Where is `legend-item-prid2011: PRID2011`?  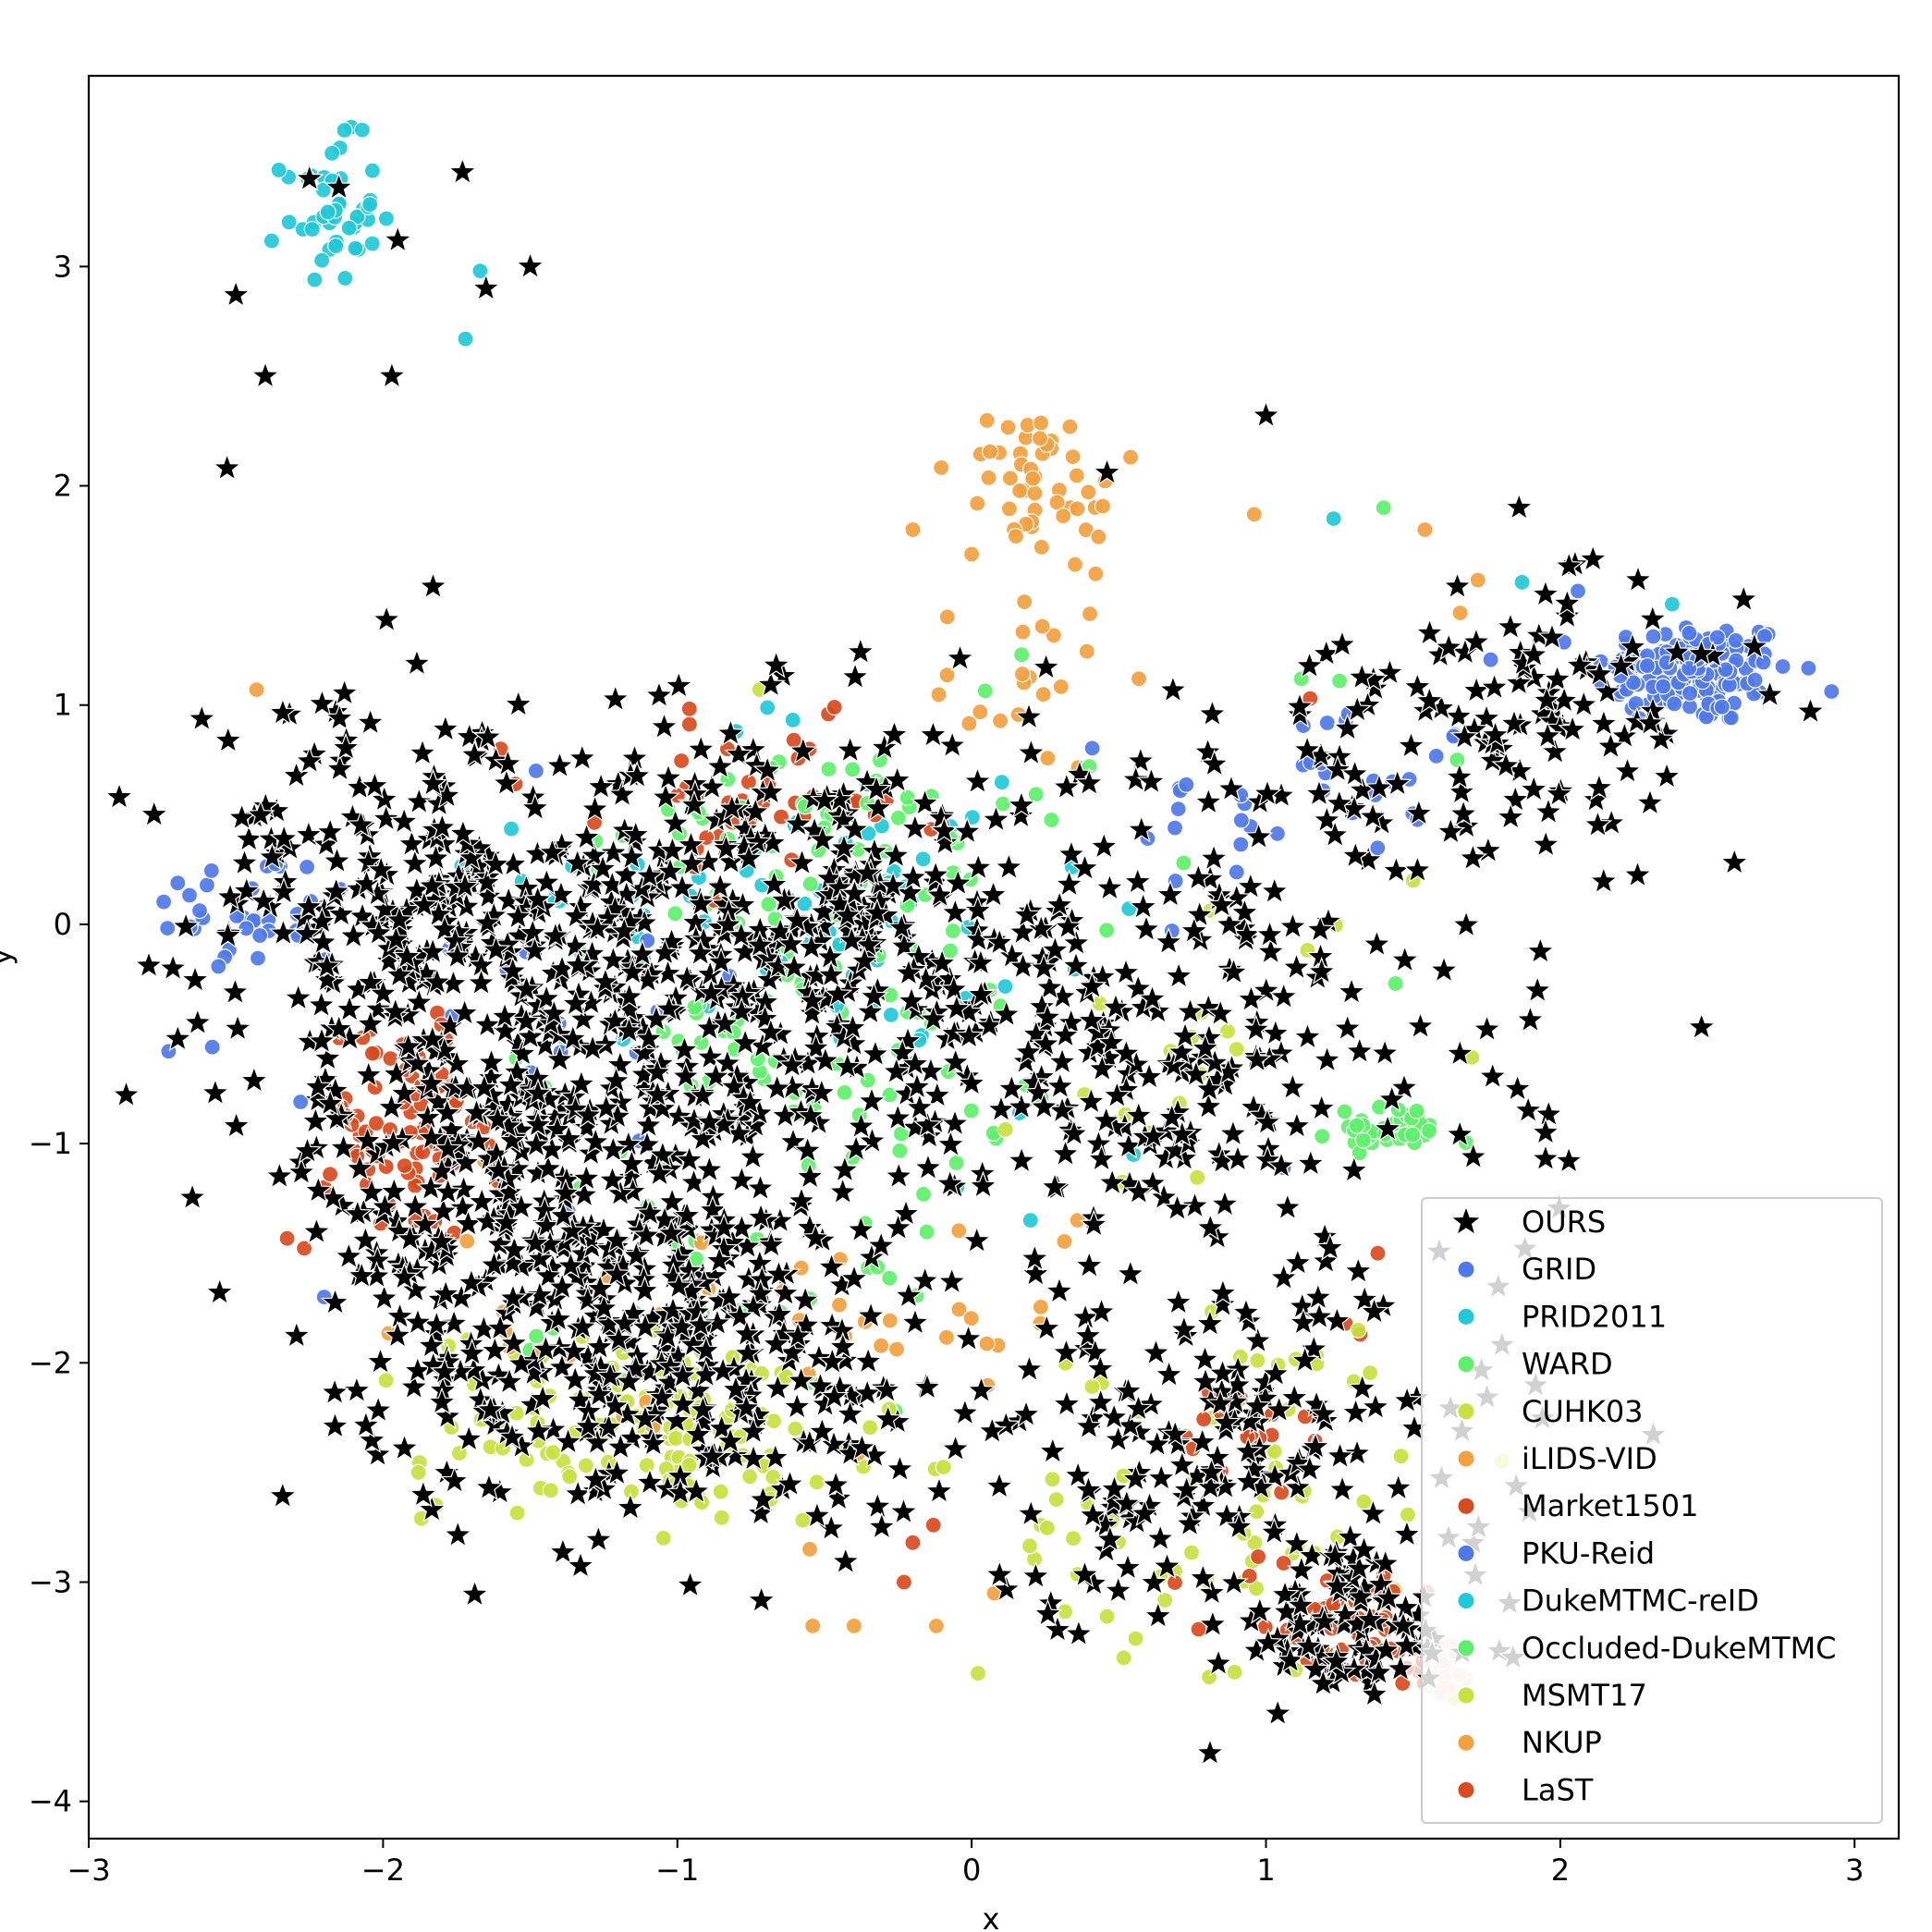
legend-item-prid2011: PRID2011 is located at coordinates (1562, 1316).